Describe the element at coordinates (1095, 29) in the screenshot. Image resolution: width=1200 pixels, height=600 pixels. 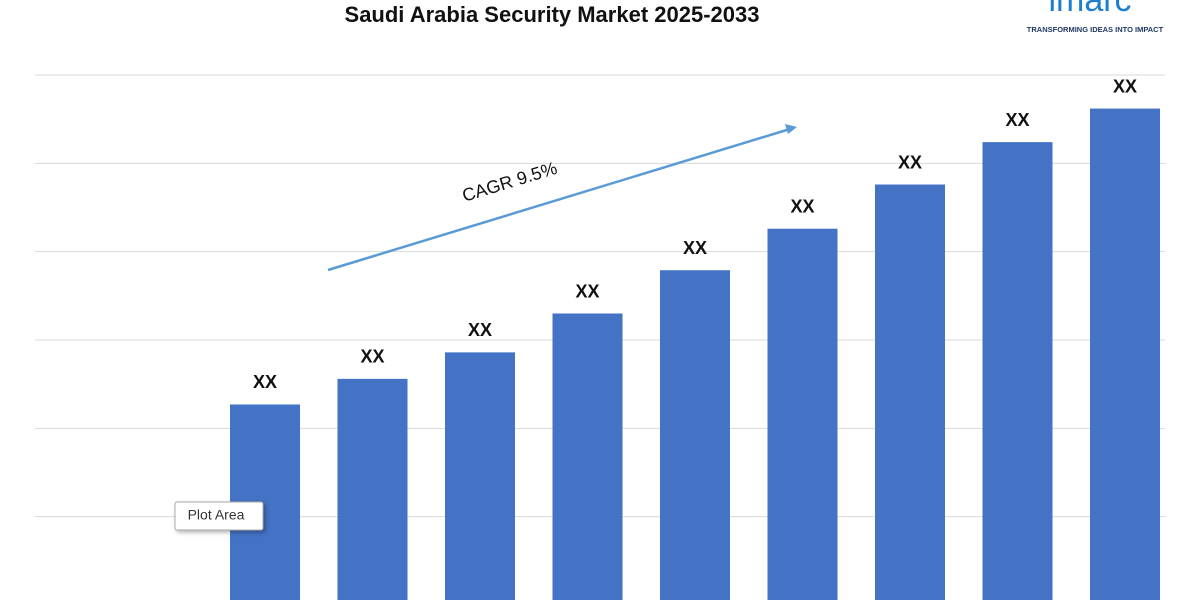
I see `logo-tagline: TRANSFORMING IDEAS INTO IMPACT` at that location.